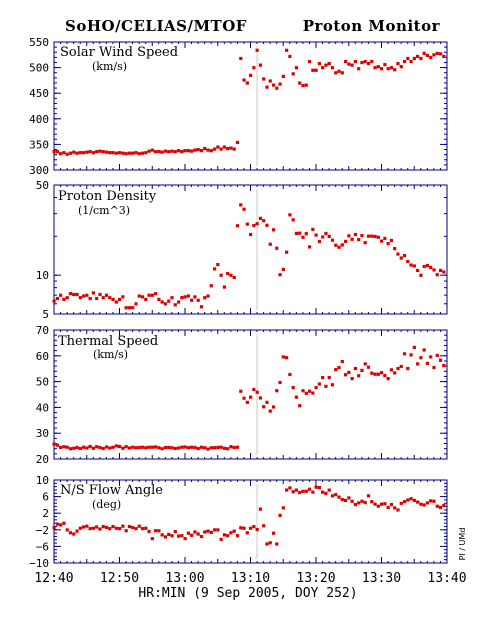 Image resolution: width=494 pixels, height=618 pixels. I want to click on flow-y-tick-label: 2, so click(45, 513).